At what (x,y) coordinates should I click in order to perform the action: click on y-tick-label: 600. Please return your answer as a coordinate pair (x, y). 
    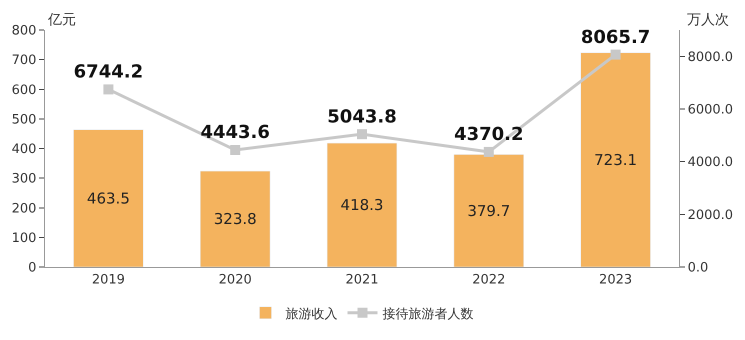
    Looking at the image, I should click on (24, 90).